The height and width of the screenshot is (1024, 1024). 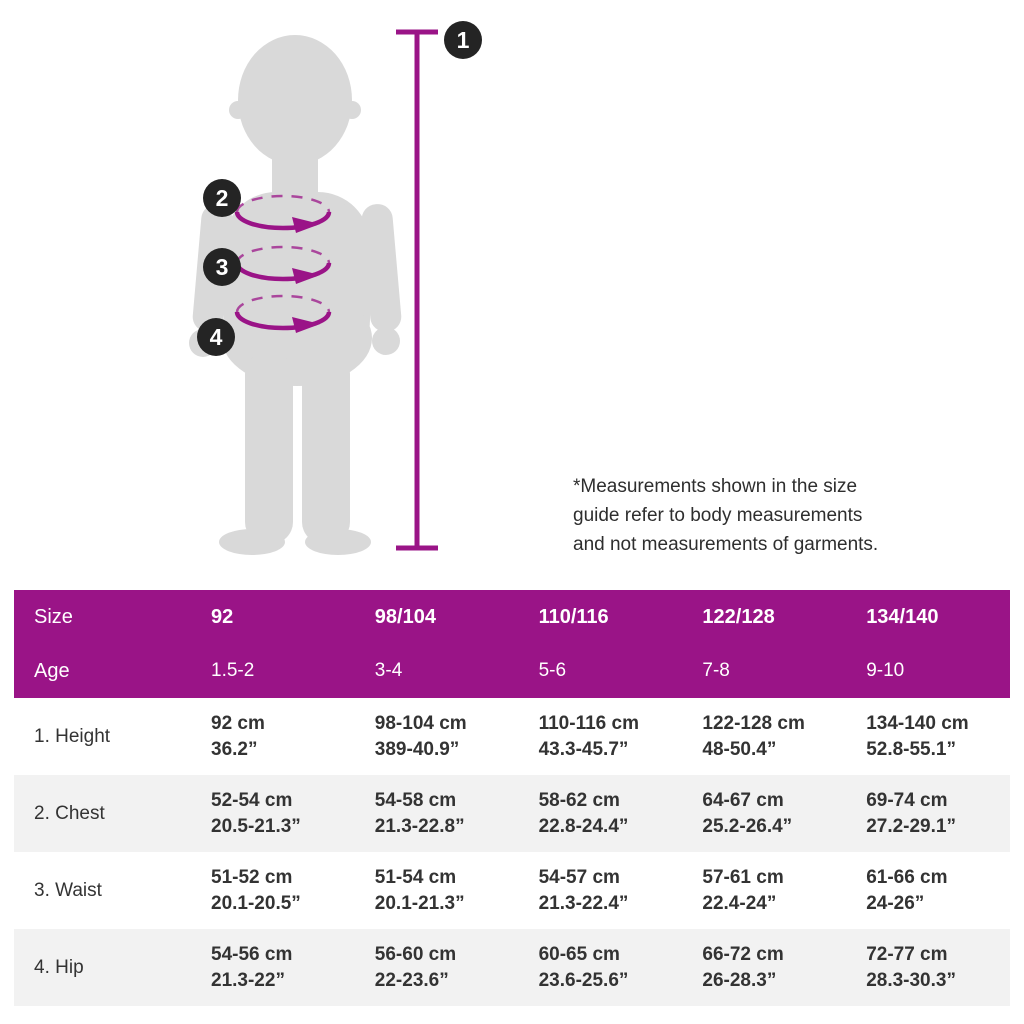 What do you see at coordinates (222, 616) in the screenshot?
I see `size-col-1: 92` at bounding box center [222, 616].